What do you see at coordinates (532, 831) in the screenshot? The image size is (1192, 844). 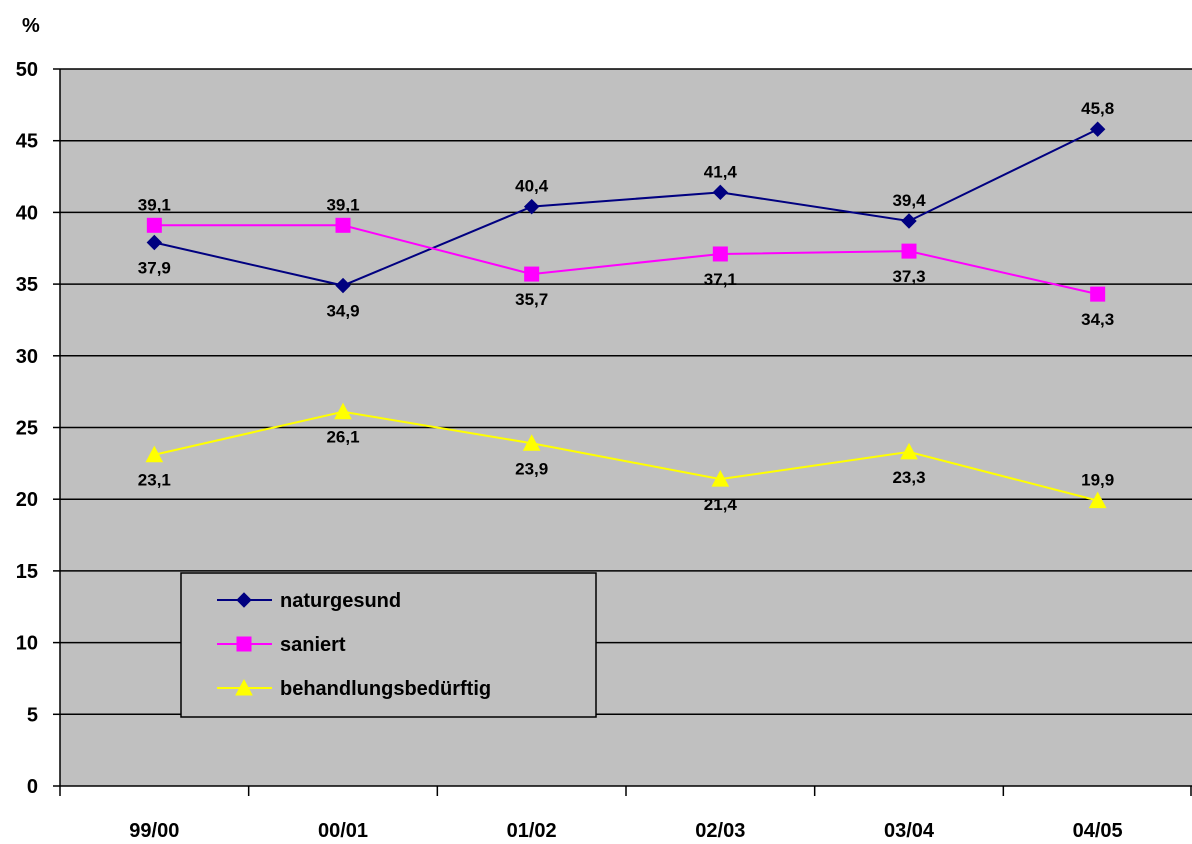 I see `x-tick-label: 01/02` at bounding box center [532, 831].